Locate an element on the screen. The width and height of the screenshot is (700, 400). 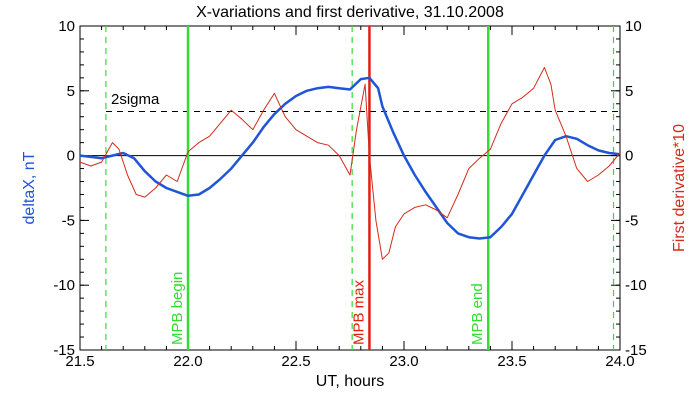
y-tick-label-left: -5 is located at coordinates (68, 220).